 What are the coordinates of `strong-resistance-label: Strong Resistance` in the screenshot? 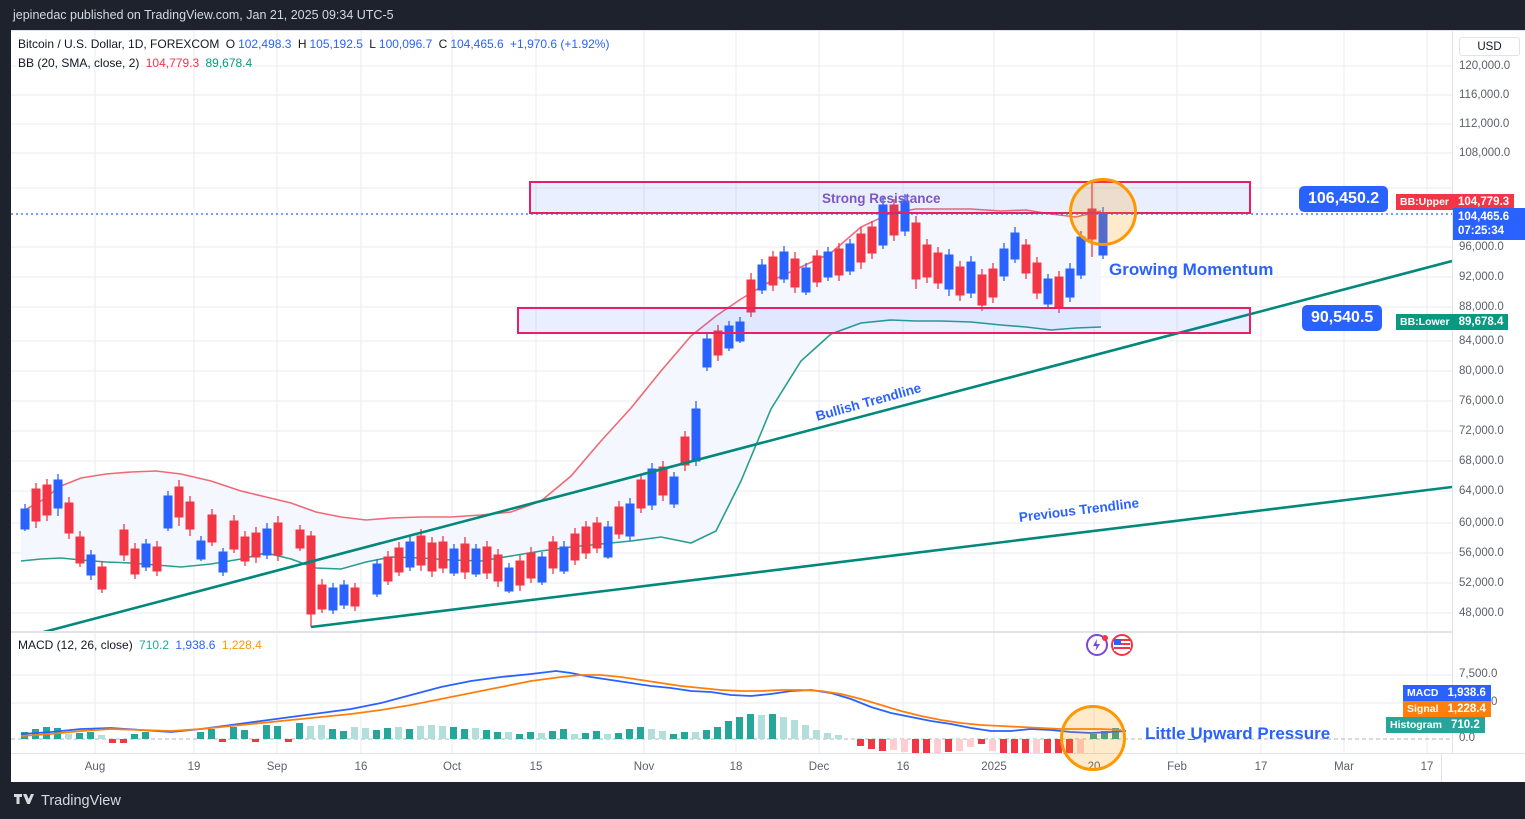 It's located at (881, 198).